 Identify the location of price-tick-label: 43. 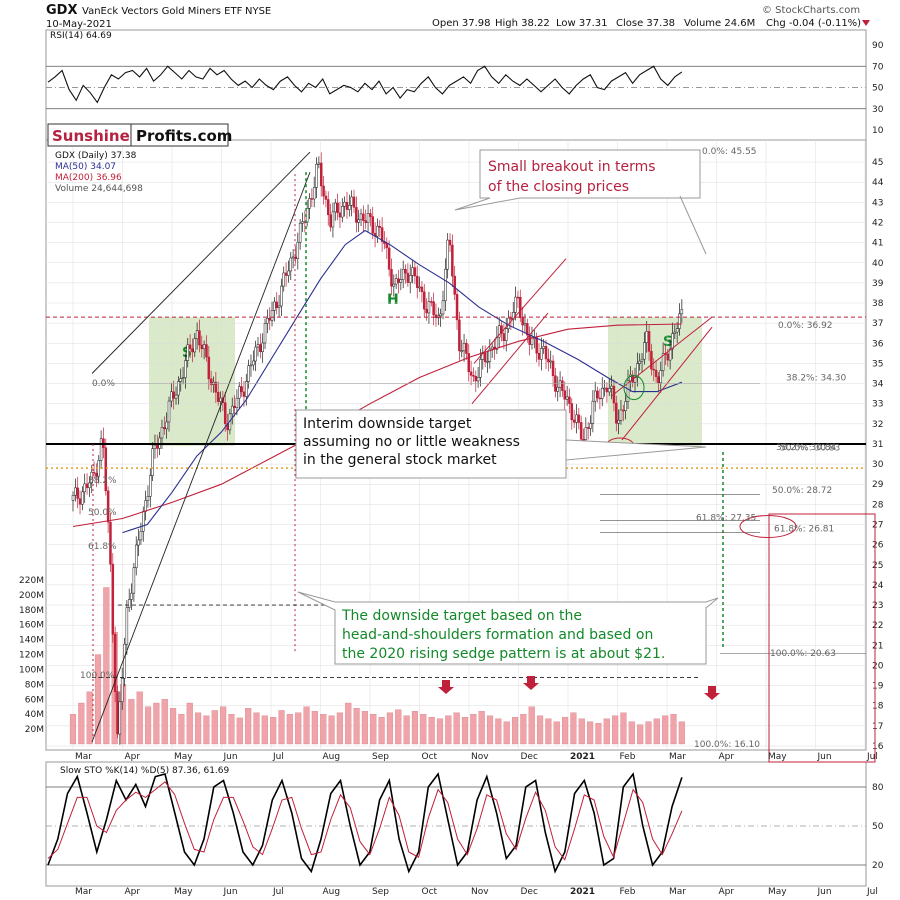
(877, 203).